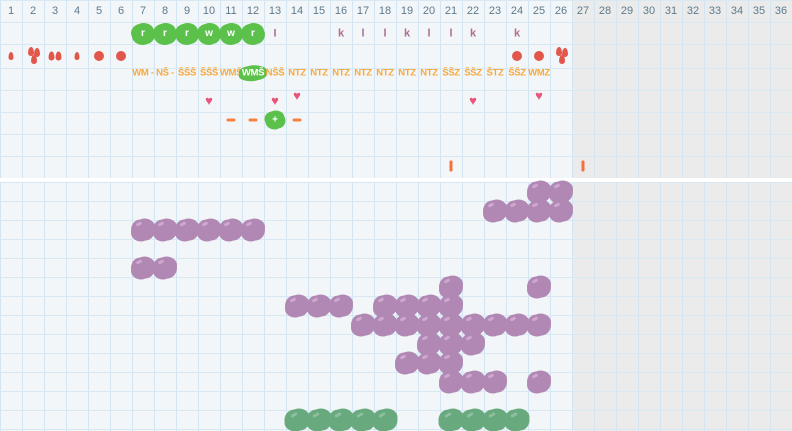  I want to click on column-header-23: 23, so click(495, 11).